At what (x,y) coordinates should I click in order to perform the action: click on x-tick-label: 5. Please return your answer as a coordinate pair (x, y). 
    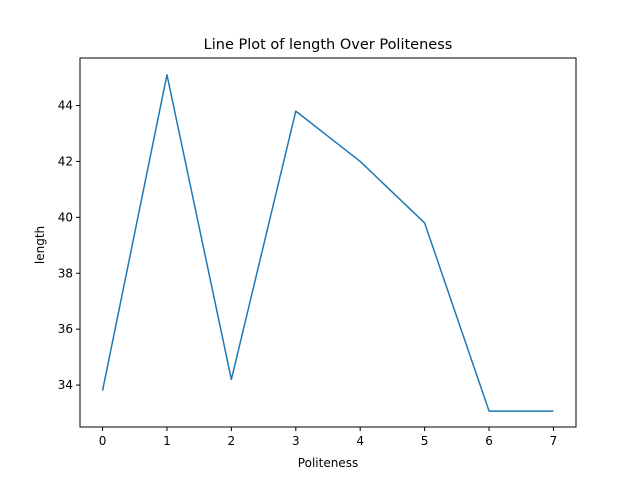
    Looking at the image, I should click on (425, 441).